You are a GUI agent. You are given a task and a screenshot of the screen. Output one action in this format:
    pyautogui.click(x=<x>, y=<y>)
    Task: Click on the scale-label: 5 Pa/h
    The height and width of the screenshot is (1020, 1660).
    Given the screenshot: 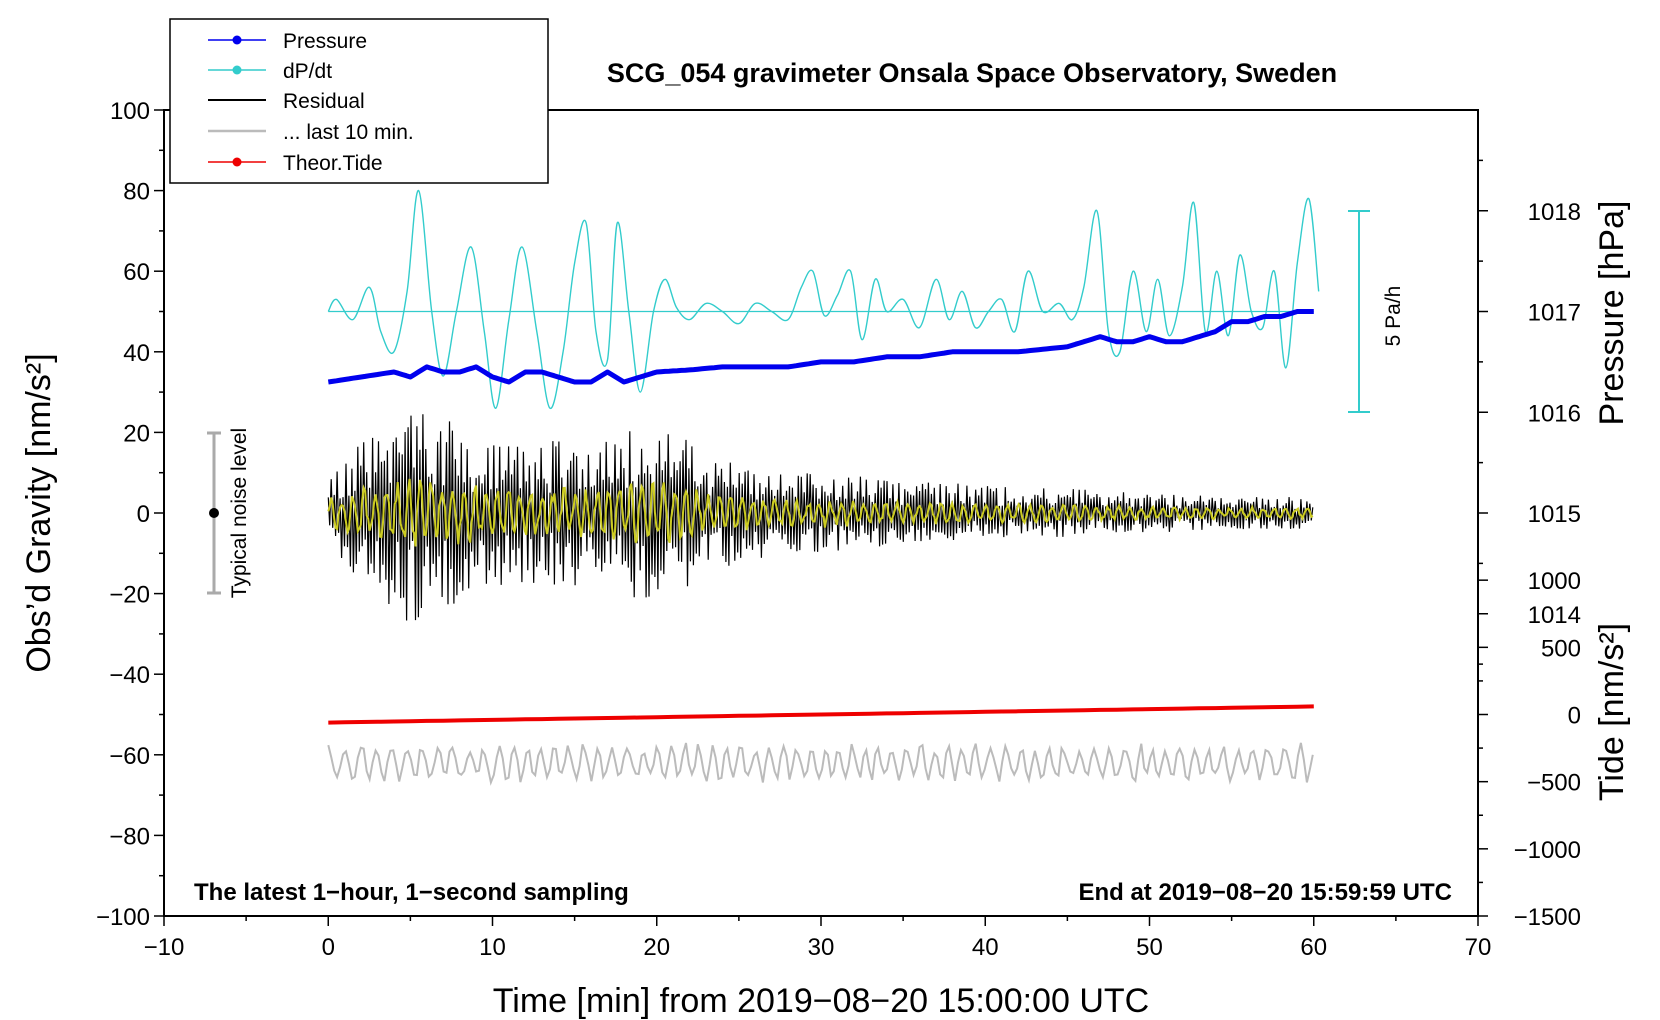 What is the action you would take?
    pyautogui.click(x=1393, y=316)
    